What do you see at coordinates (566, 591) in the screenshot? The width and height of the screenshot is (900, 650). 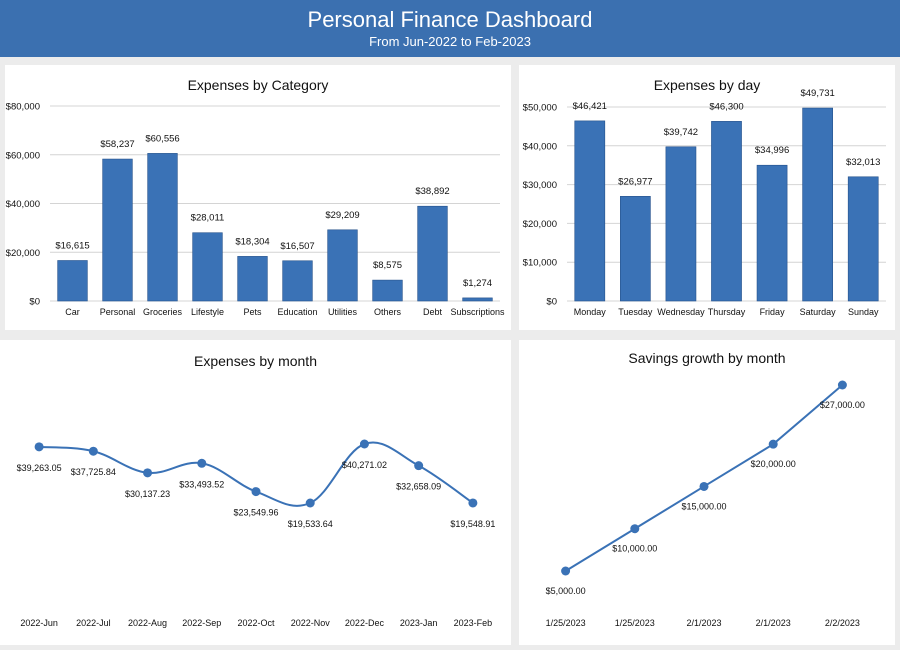 I see `data-label: $5,000.00` at bounding box center [566, 591].